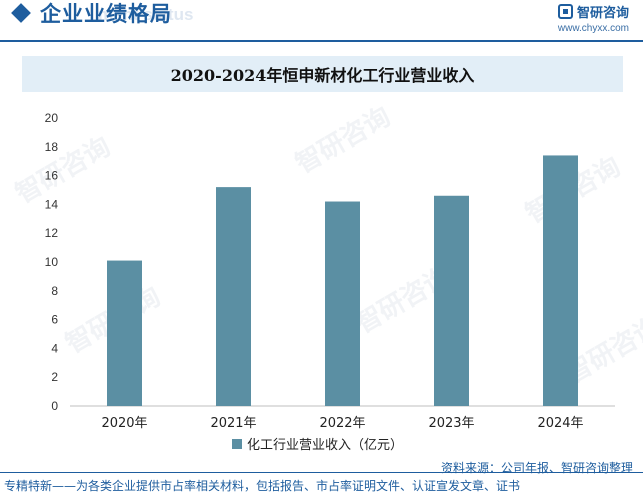 The width and height of the screenshot is (643, 495). Describe the element at coordinates (54, 291) in the screenshot. I see `y-tick-label: 8` at that location.